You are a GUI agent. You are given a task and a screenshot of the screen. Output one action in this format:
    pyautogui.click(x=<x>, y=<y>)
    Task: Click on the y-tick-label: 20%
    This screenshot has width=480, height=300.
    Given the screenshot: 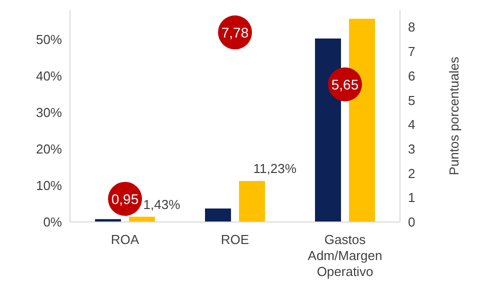 What is the action you would take?
    pyautogui.click(x=49, y=149)
    